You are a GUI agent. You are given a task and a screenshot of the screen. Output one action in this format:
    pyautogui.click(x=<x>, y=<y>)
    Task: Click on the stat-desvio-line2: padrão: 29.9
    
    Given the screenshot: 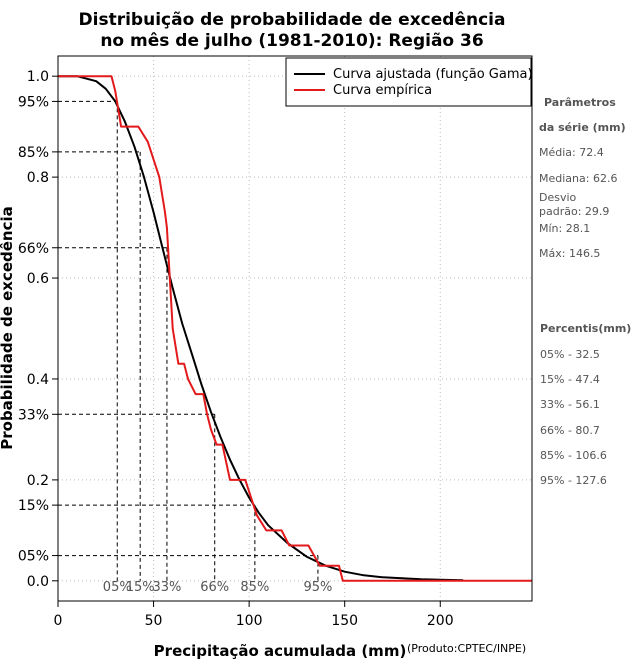 What is the action you would take?
    pyautogui.click(x=574, y=211)
    